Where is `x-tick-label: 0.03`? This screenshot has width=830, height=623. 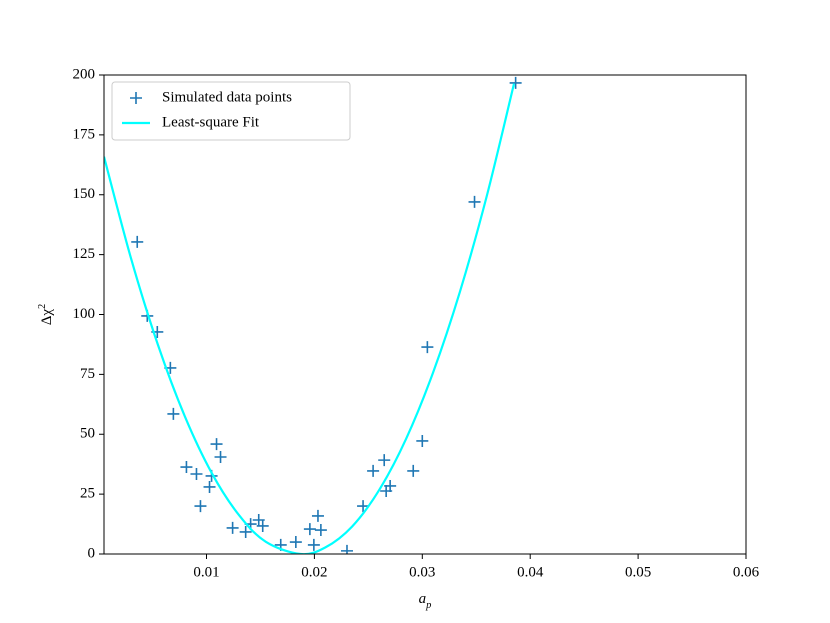
x-tick-label: 0.03 is located at coordinates (422, 572).